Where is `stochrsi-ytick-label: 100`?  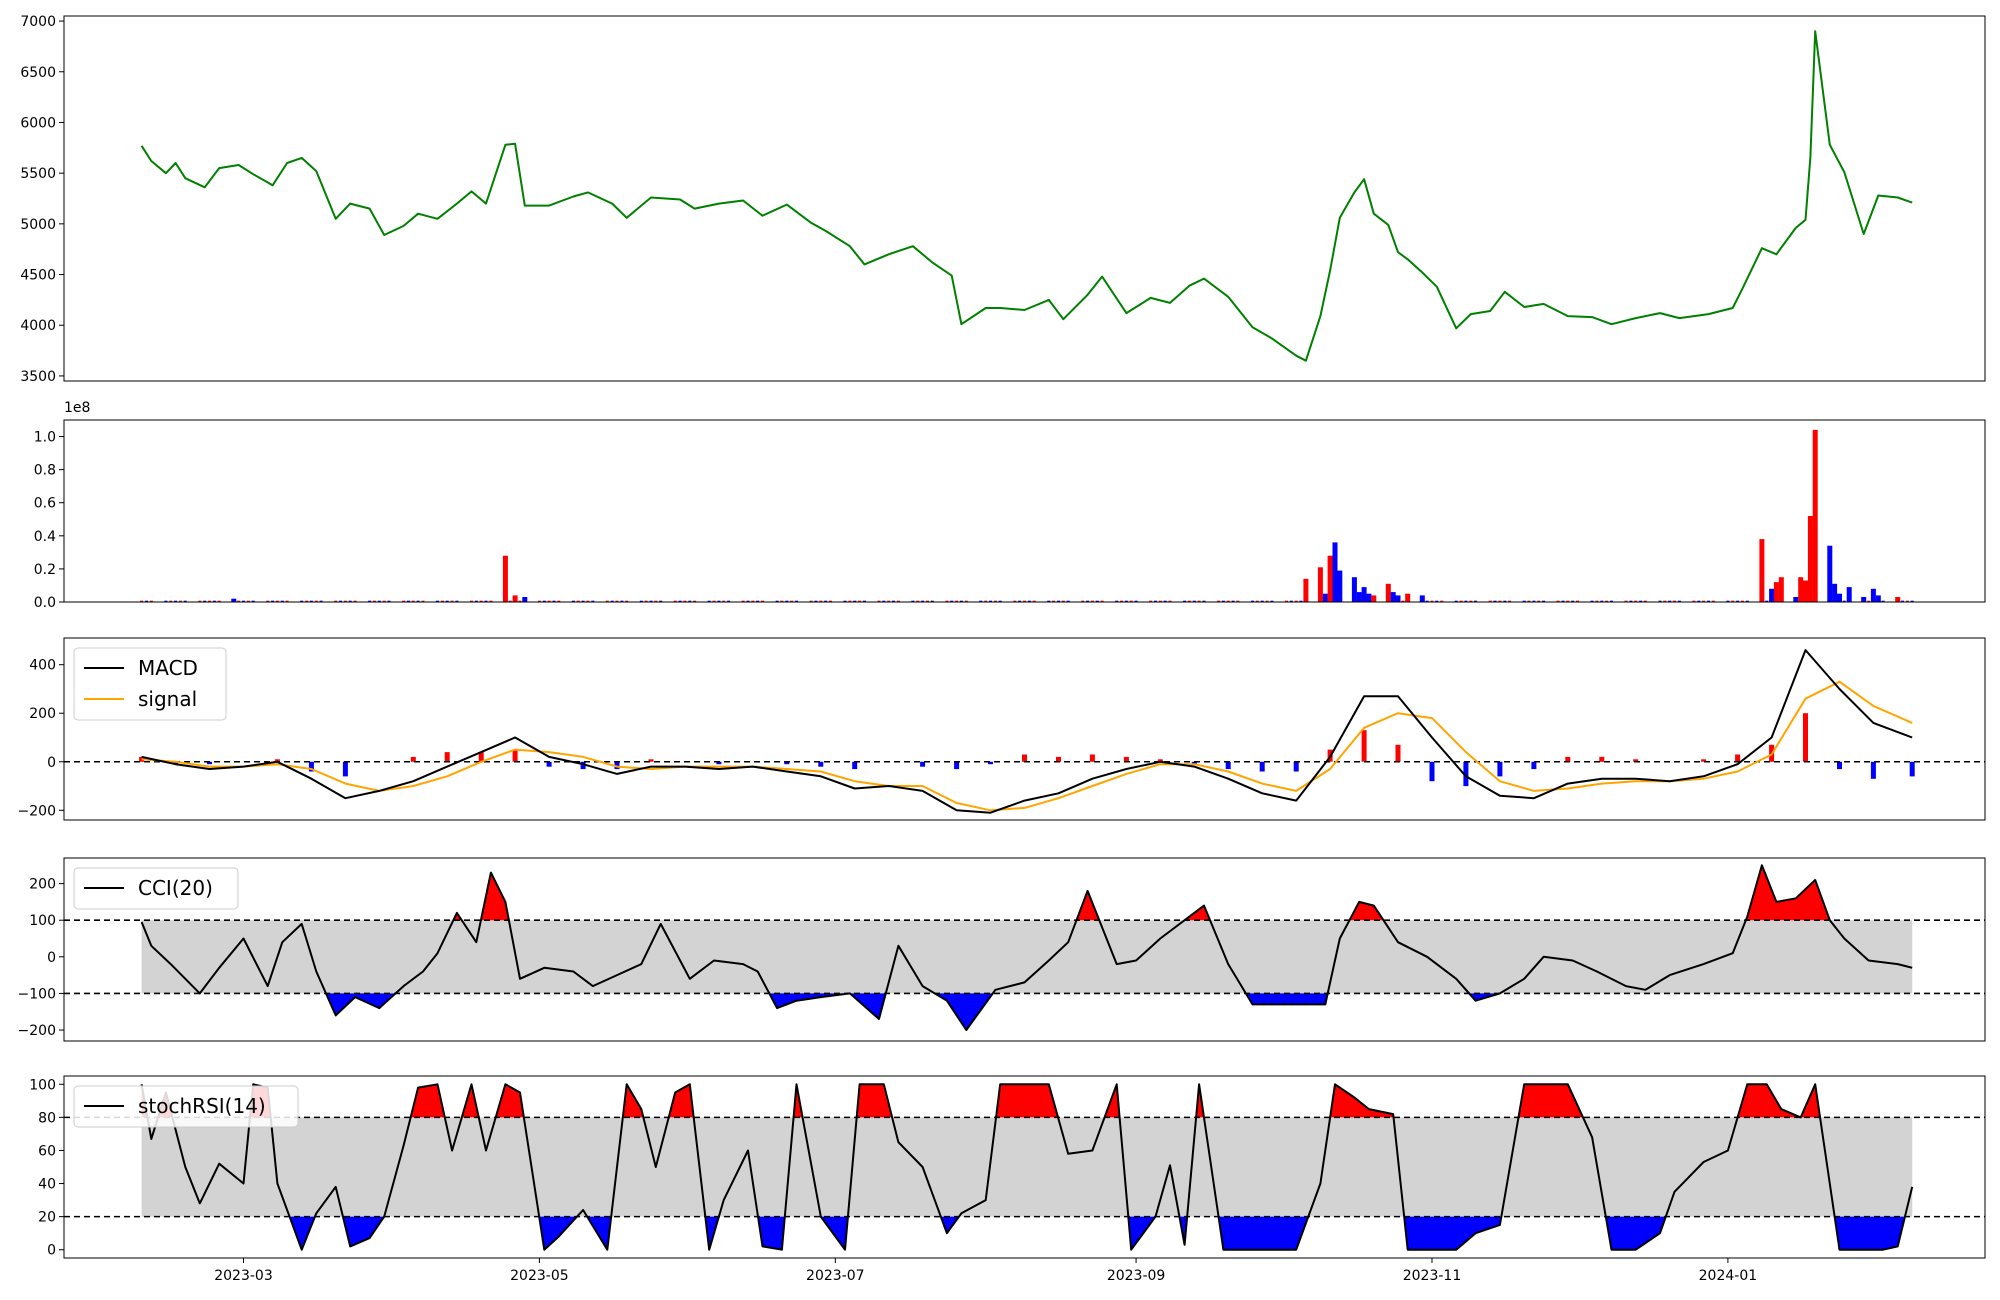
stochrsi-ytick-label: 100 is located at coordinates (42, 1085).